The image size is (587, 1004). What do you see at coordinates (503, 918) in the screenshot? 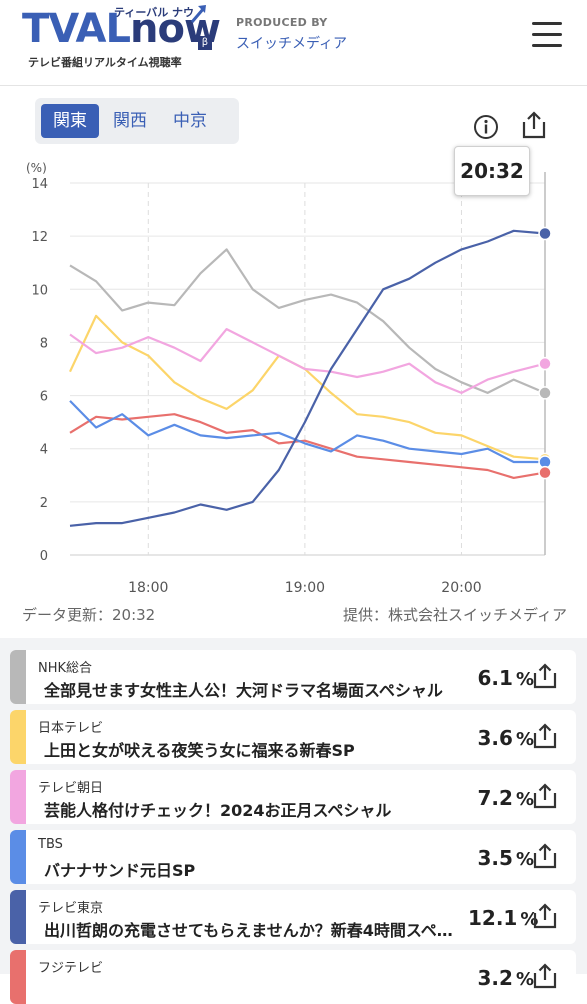
I see `rating-value: 12.1%` at bounding box center [503, 918].